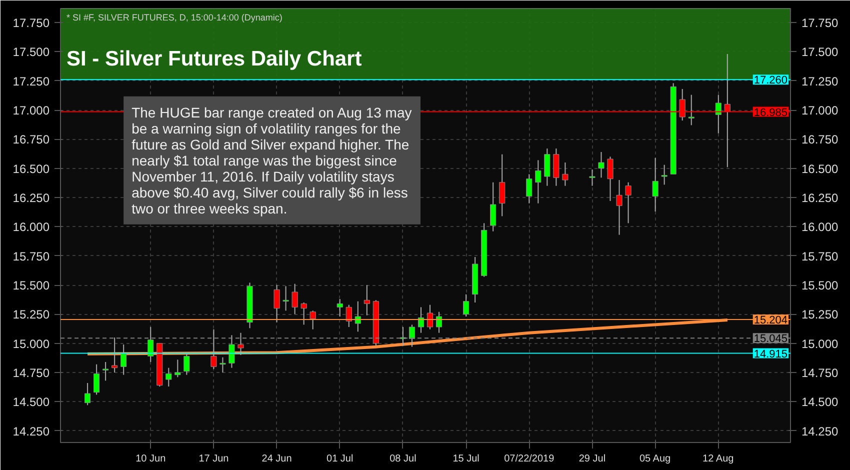 Image resolution: width=850 pixels, height=470 pixels. Describe the element at coordinates (466, 459) in the screenshot. I see `x-tick-label: 15 Jul` at that location.